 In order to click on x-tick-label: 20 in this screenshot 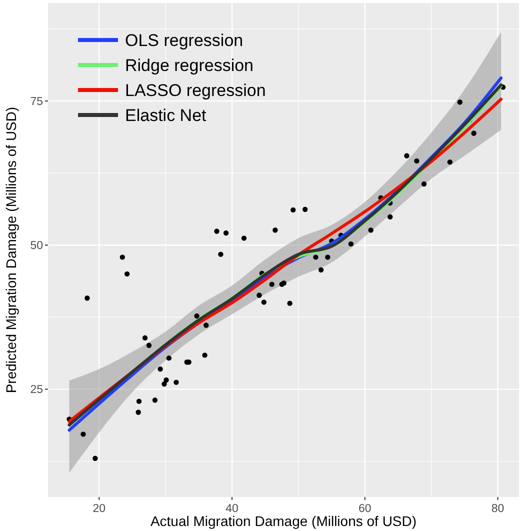, I will do `click(99, 509)`.